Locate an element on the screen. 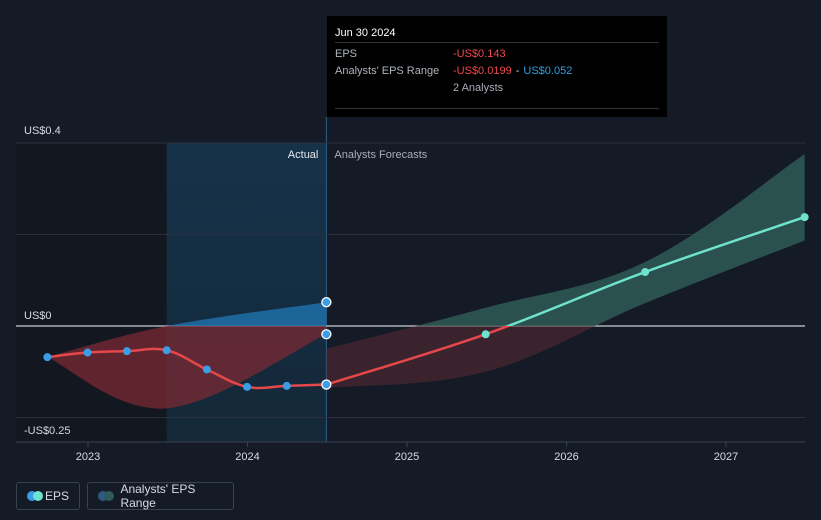 This screenshot has width=821, height=520. tooltip-range-sep: - is located at coordinates (517, 70).